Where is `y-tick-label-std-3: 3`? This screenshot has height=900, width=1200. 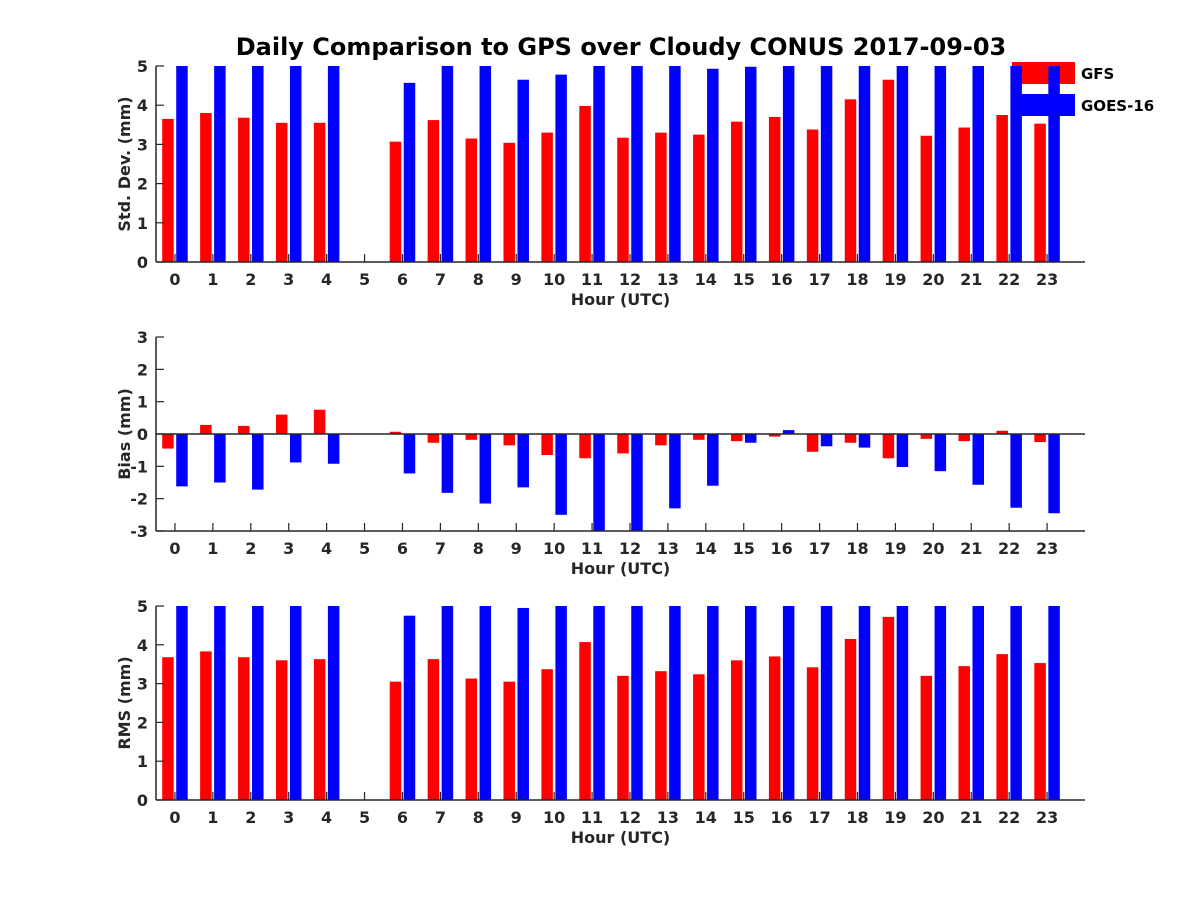 y-tick-label-std-3: 3 is located at coordinates (142, 144).